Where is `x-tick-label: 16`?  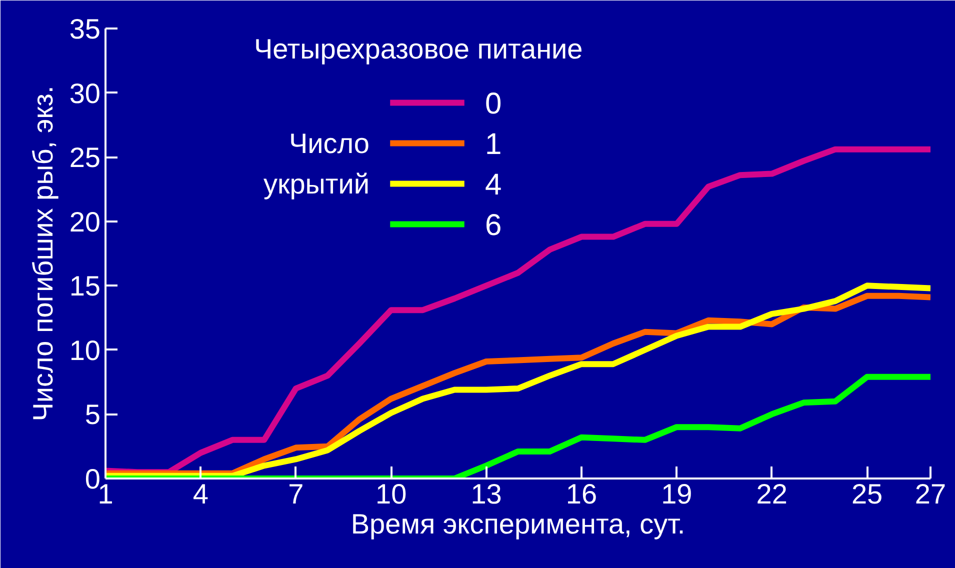
x-tick-label: 16 is located at coordinates (582, 494).